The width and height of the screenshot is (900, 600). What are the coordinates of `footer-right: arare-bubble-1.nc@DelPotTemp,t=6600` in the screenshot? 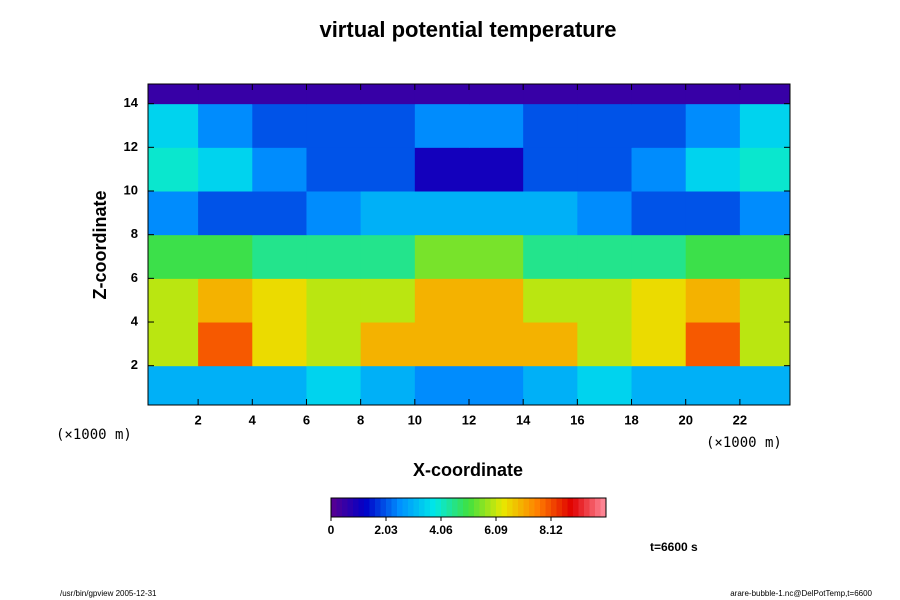 It's located at (801, 593).